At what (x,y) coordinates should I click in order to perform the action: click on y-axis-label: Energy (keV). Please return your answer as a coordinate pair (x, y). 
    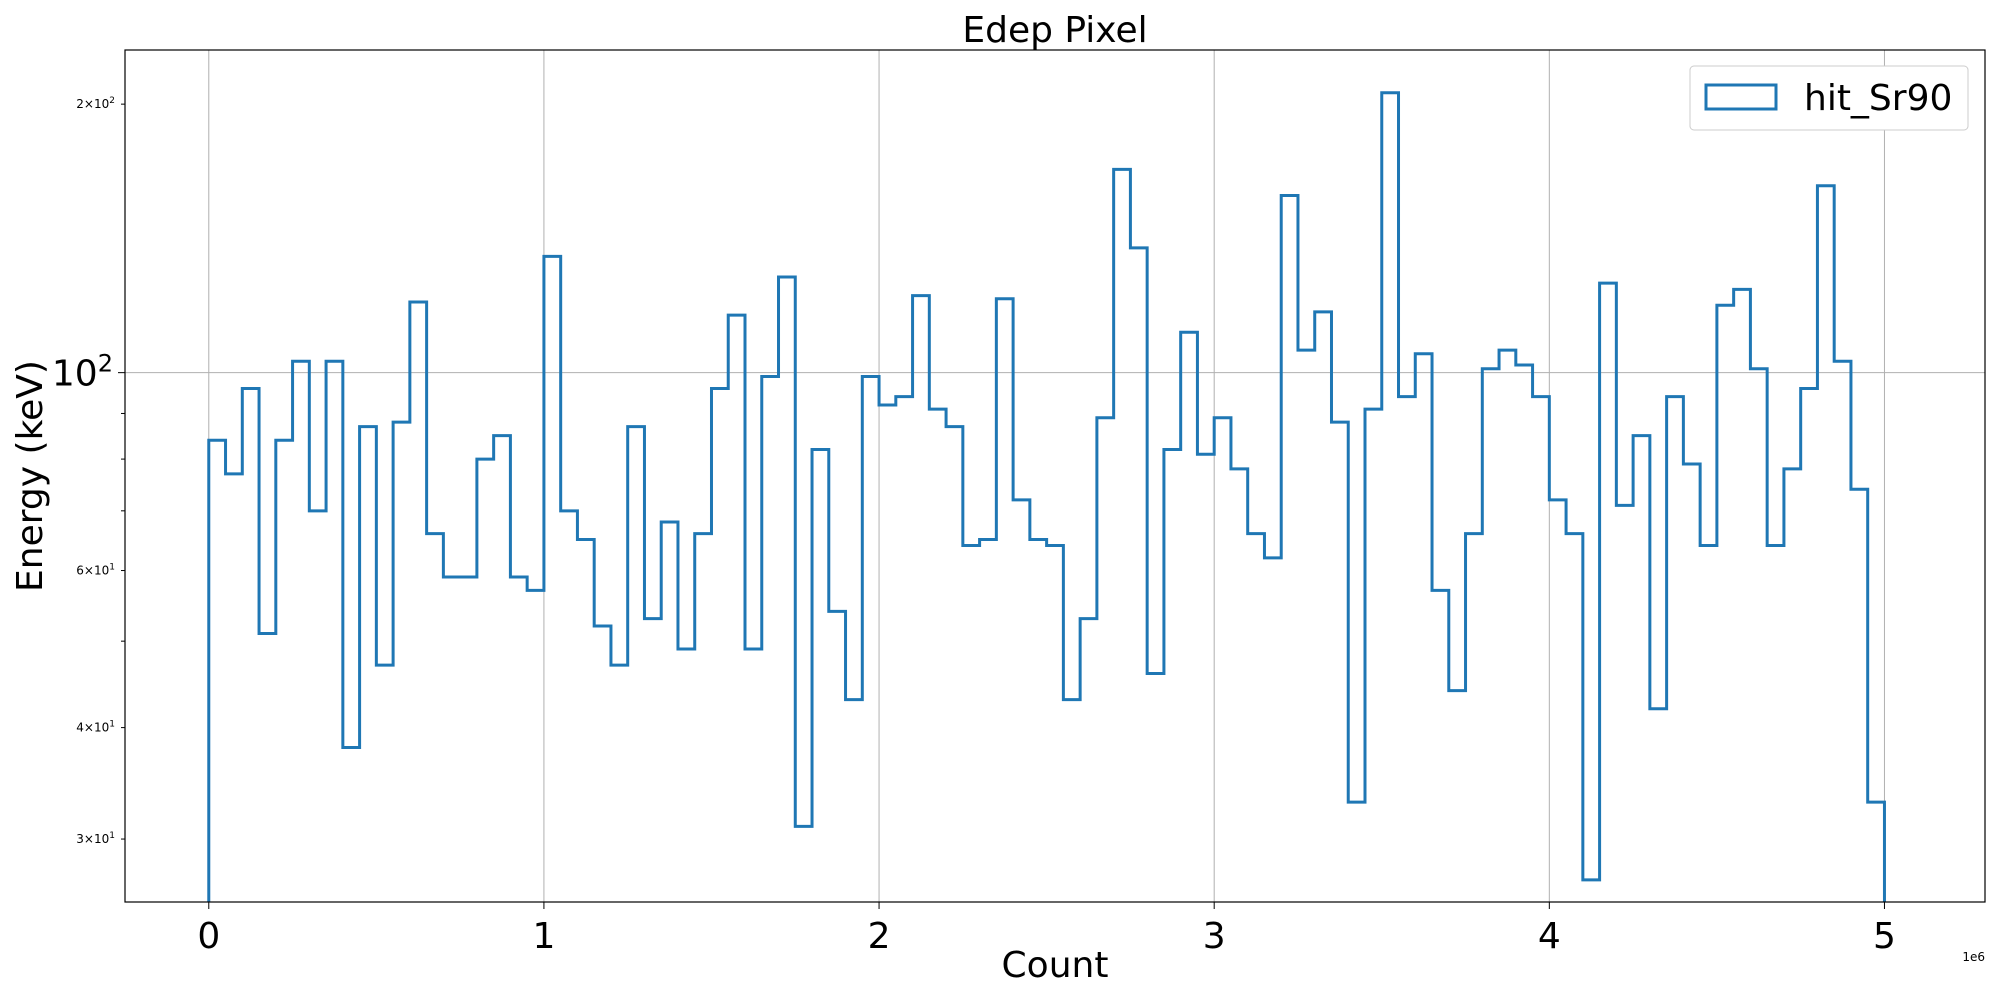
    Looking at the image, I should click on (30, 476).